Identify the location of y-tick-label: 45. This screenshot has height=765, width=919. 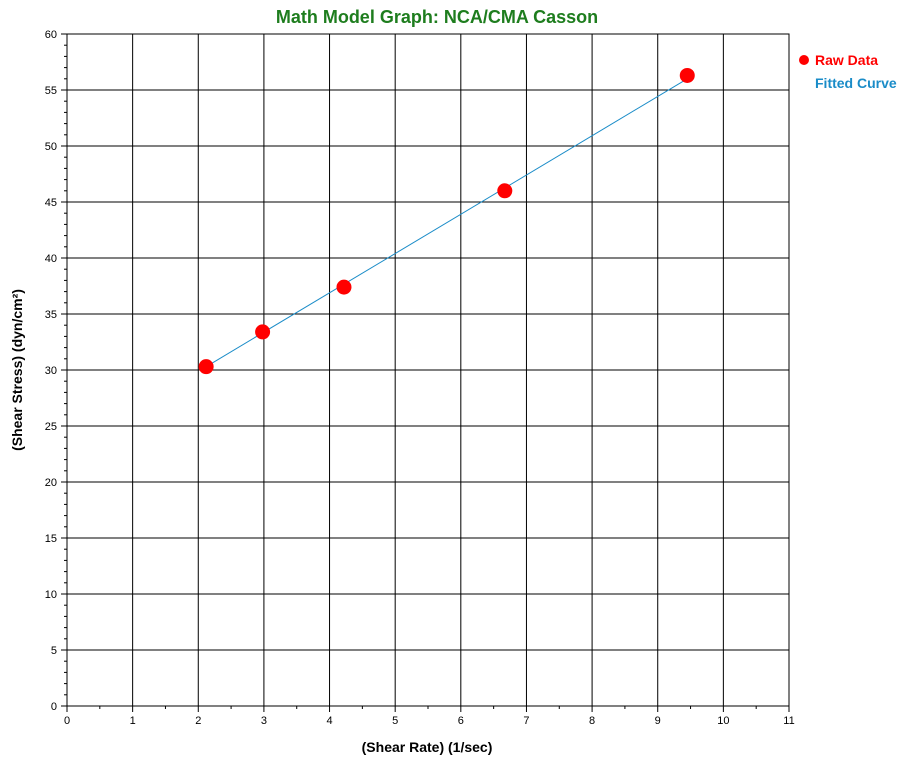
(51, 203).